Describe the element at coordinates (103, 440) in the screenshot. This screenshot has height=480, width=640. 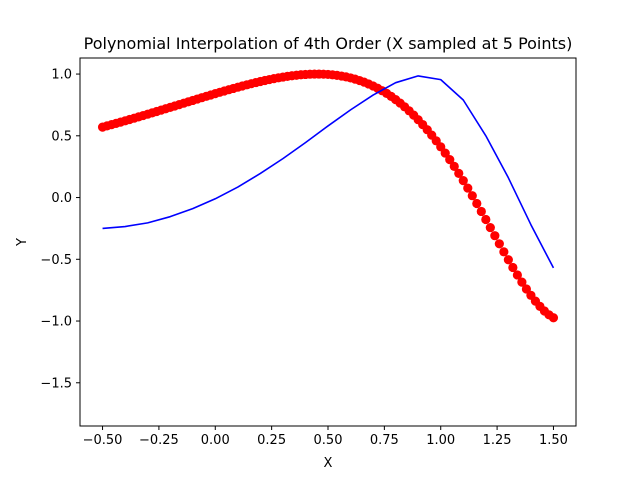
I see `x-tick-label: −0.50` at that location.